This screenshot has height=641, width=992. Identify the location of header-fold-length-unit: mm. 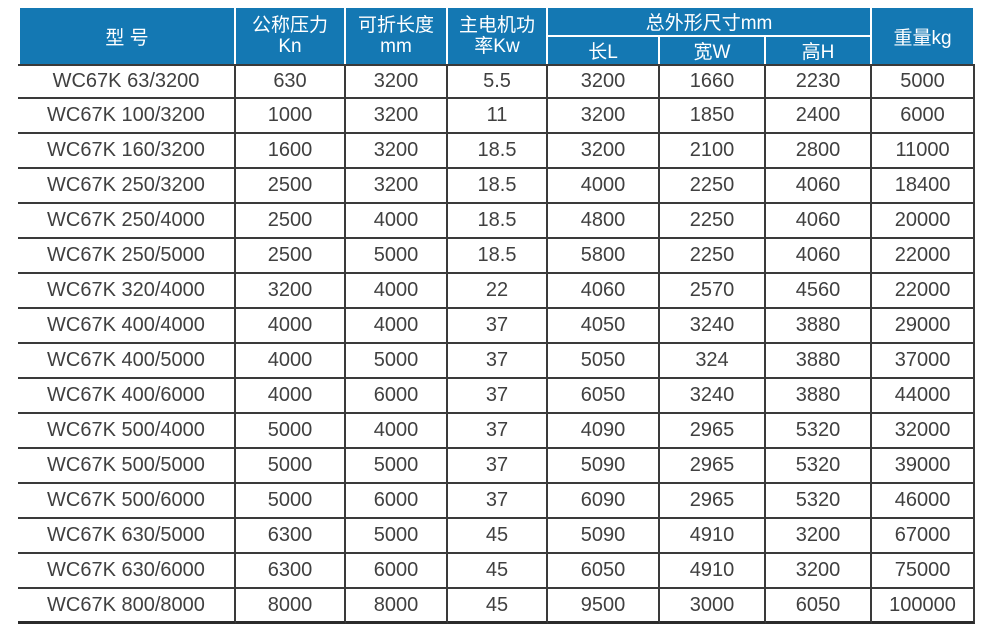
(396, 46).